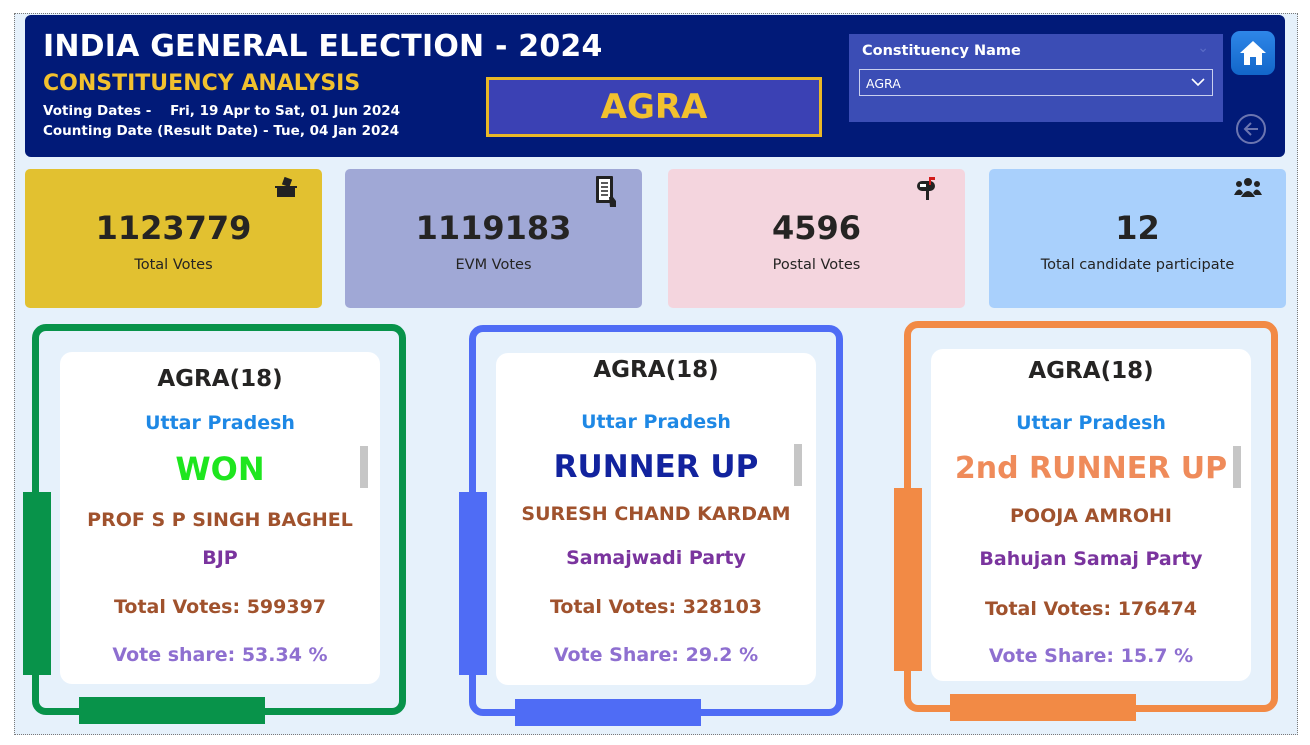 The width and height of the screenshot is (1310, 745). What do you see at coordinates (656, 655) in the screenshot?
I see `runner-up-vote-share: Vote Share: 29.2 %` at bounding box center [656, 655].